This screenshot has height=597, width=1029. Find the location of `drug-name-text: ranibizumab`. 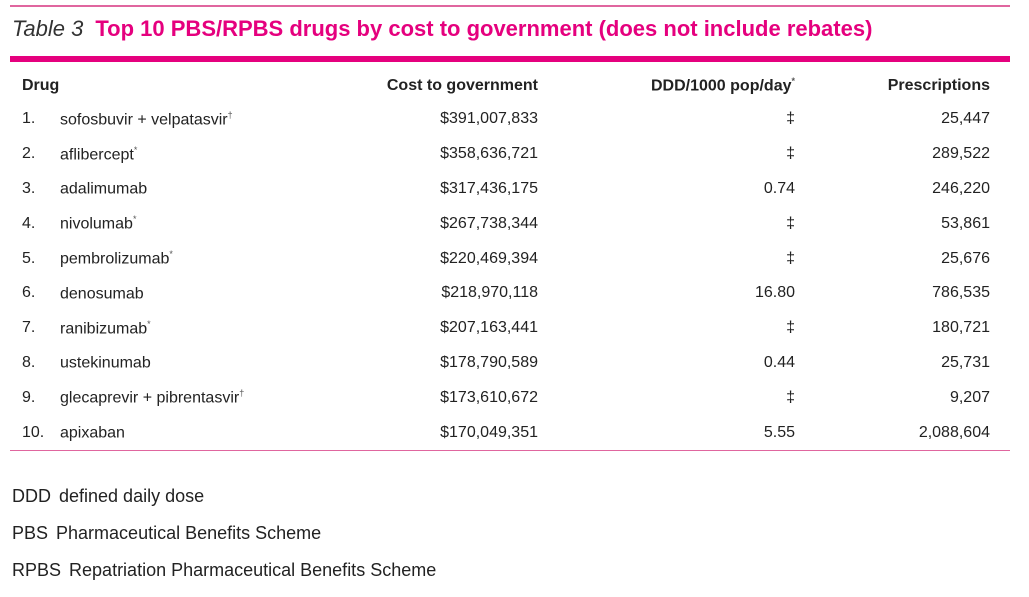

drug-name-text: ranibizumab is located at coordinates (104, 328).